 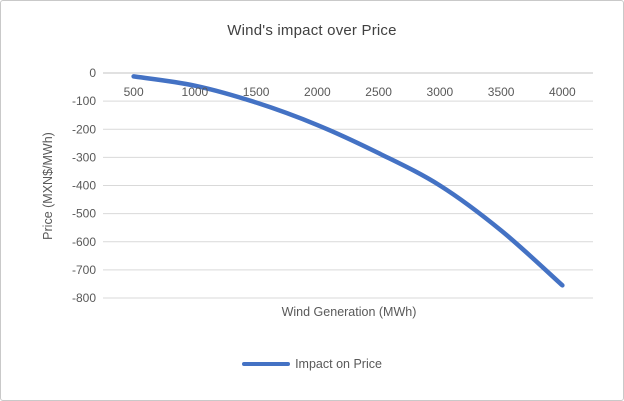 I want to click on legend: Impact on Price, so click(x=312, y=364).